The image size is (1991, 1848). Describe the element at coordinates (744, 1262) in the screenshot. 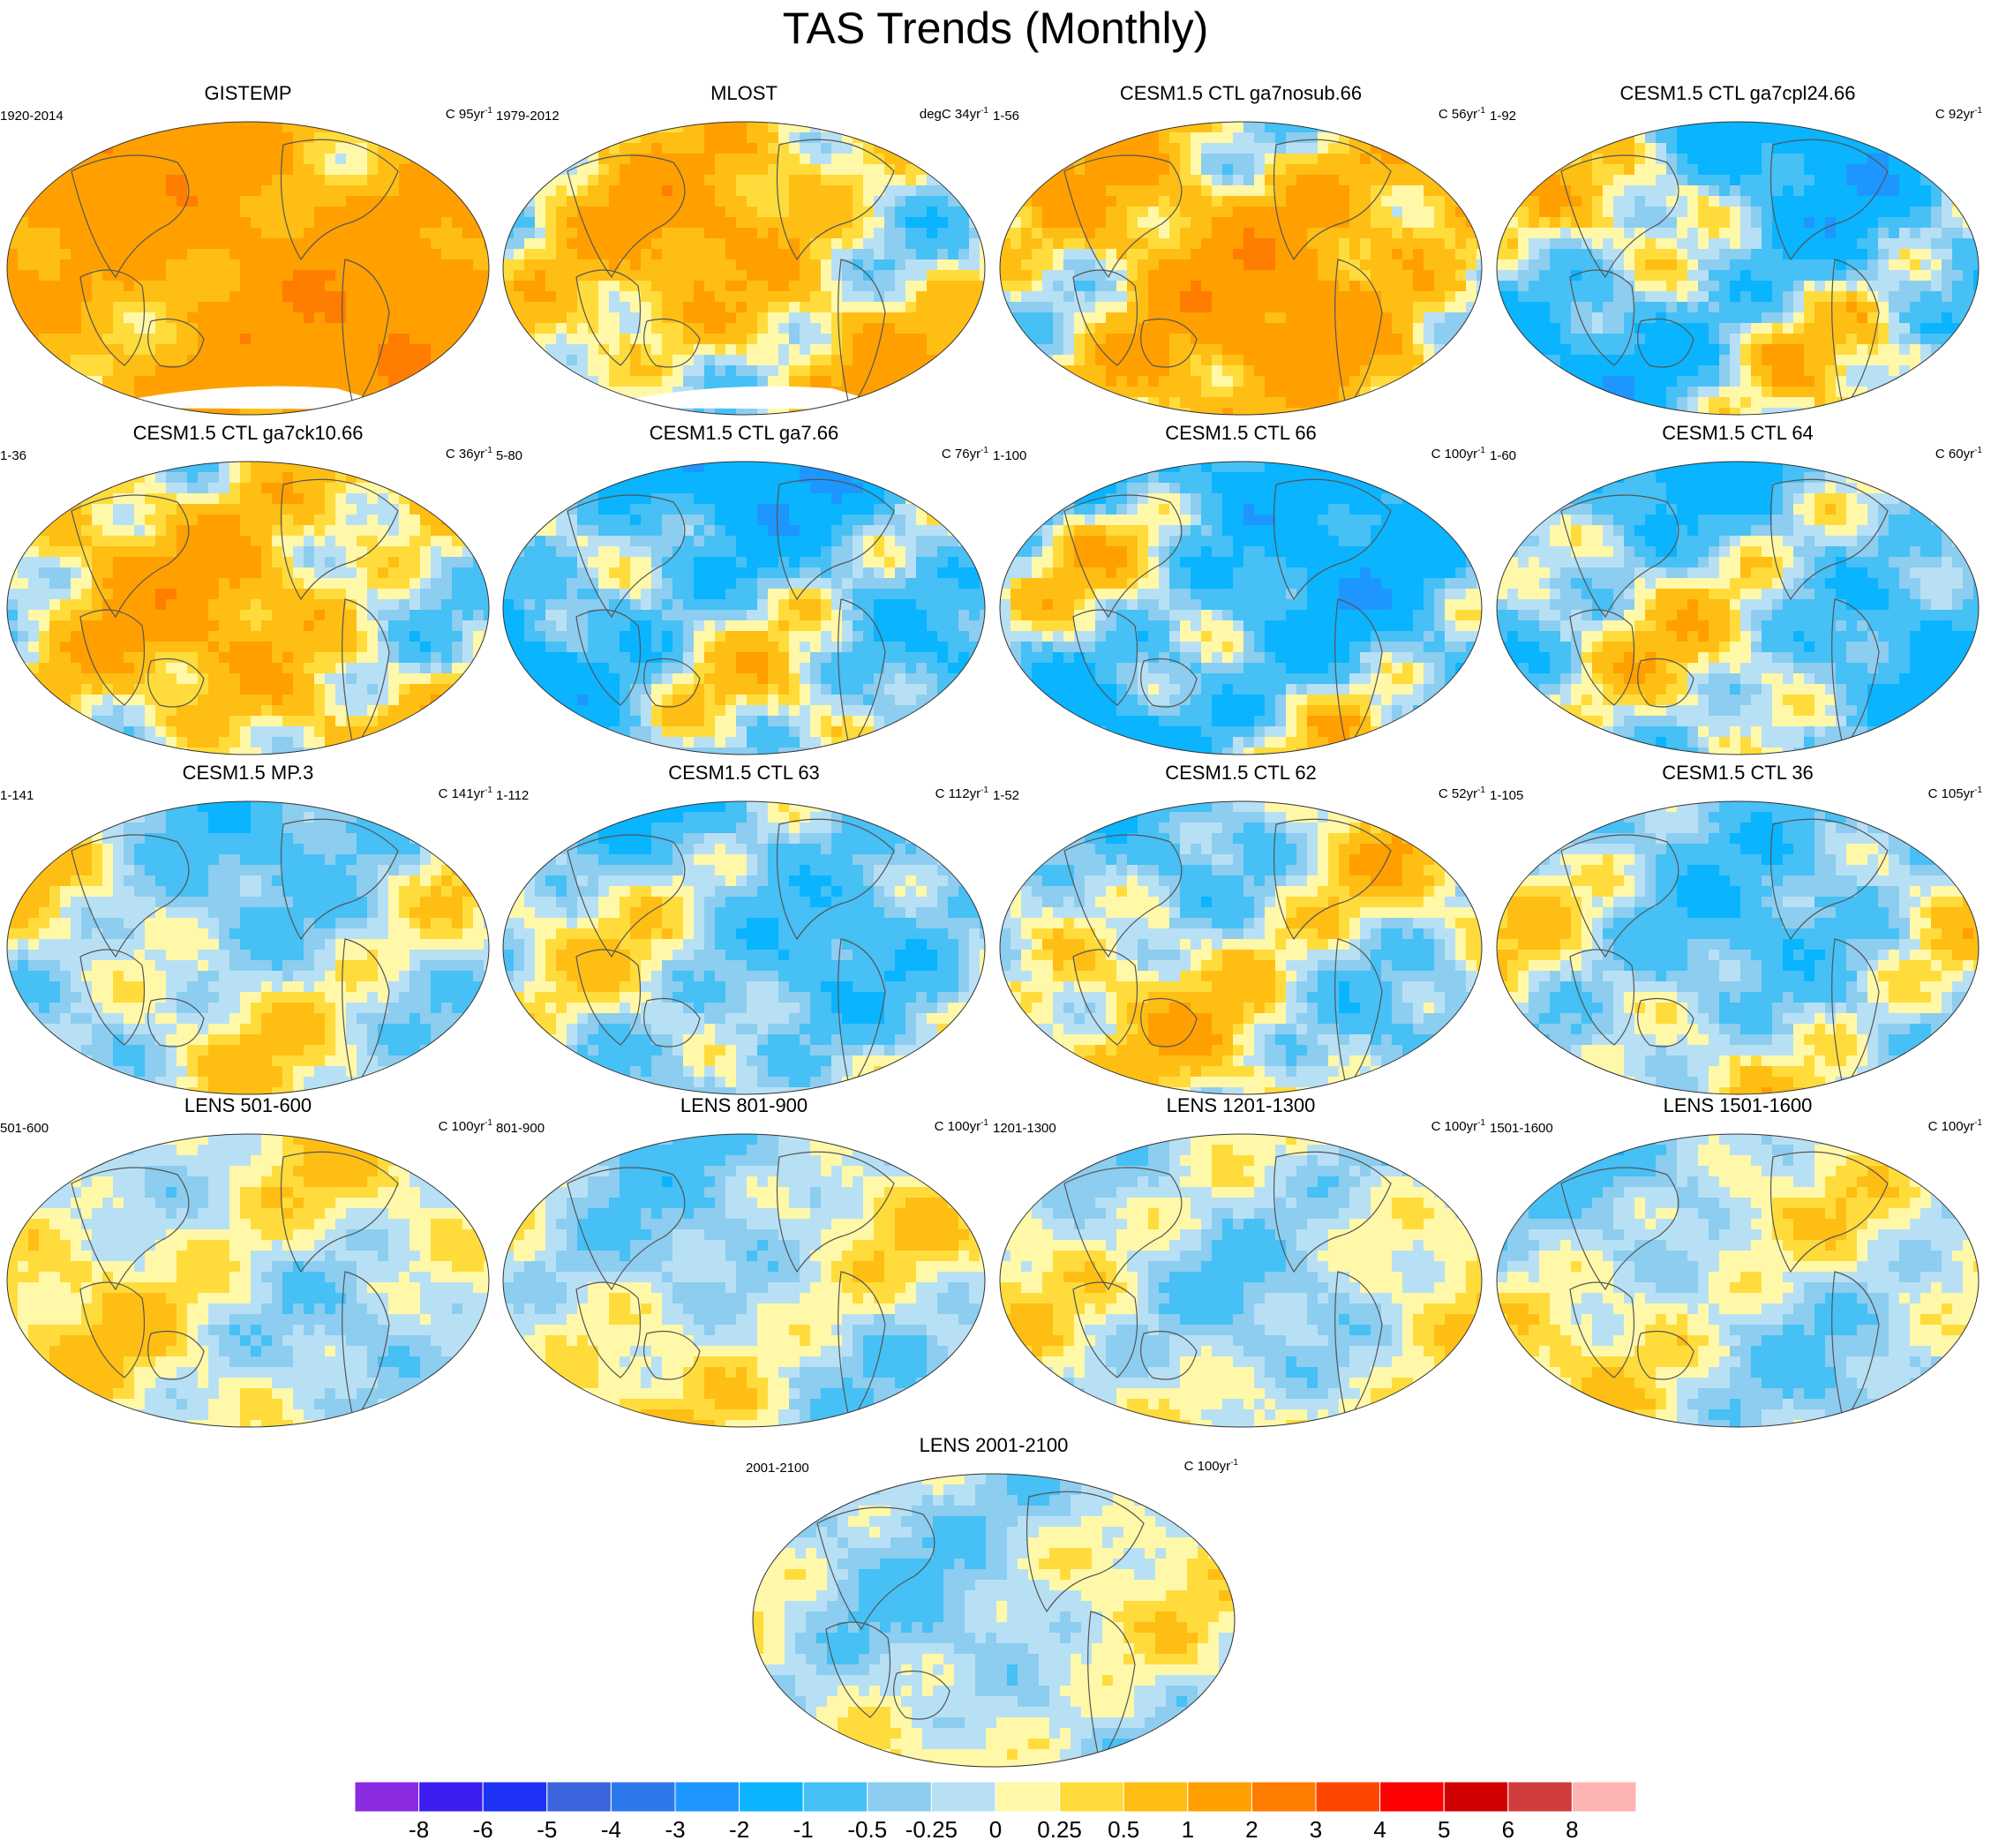

I see `map-panel: LENS 801-900 801-900 C 100yr-1` at that location.